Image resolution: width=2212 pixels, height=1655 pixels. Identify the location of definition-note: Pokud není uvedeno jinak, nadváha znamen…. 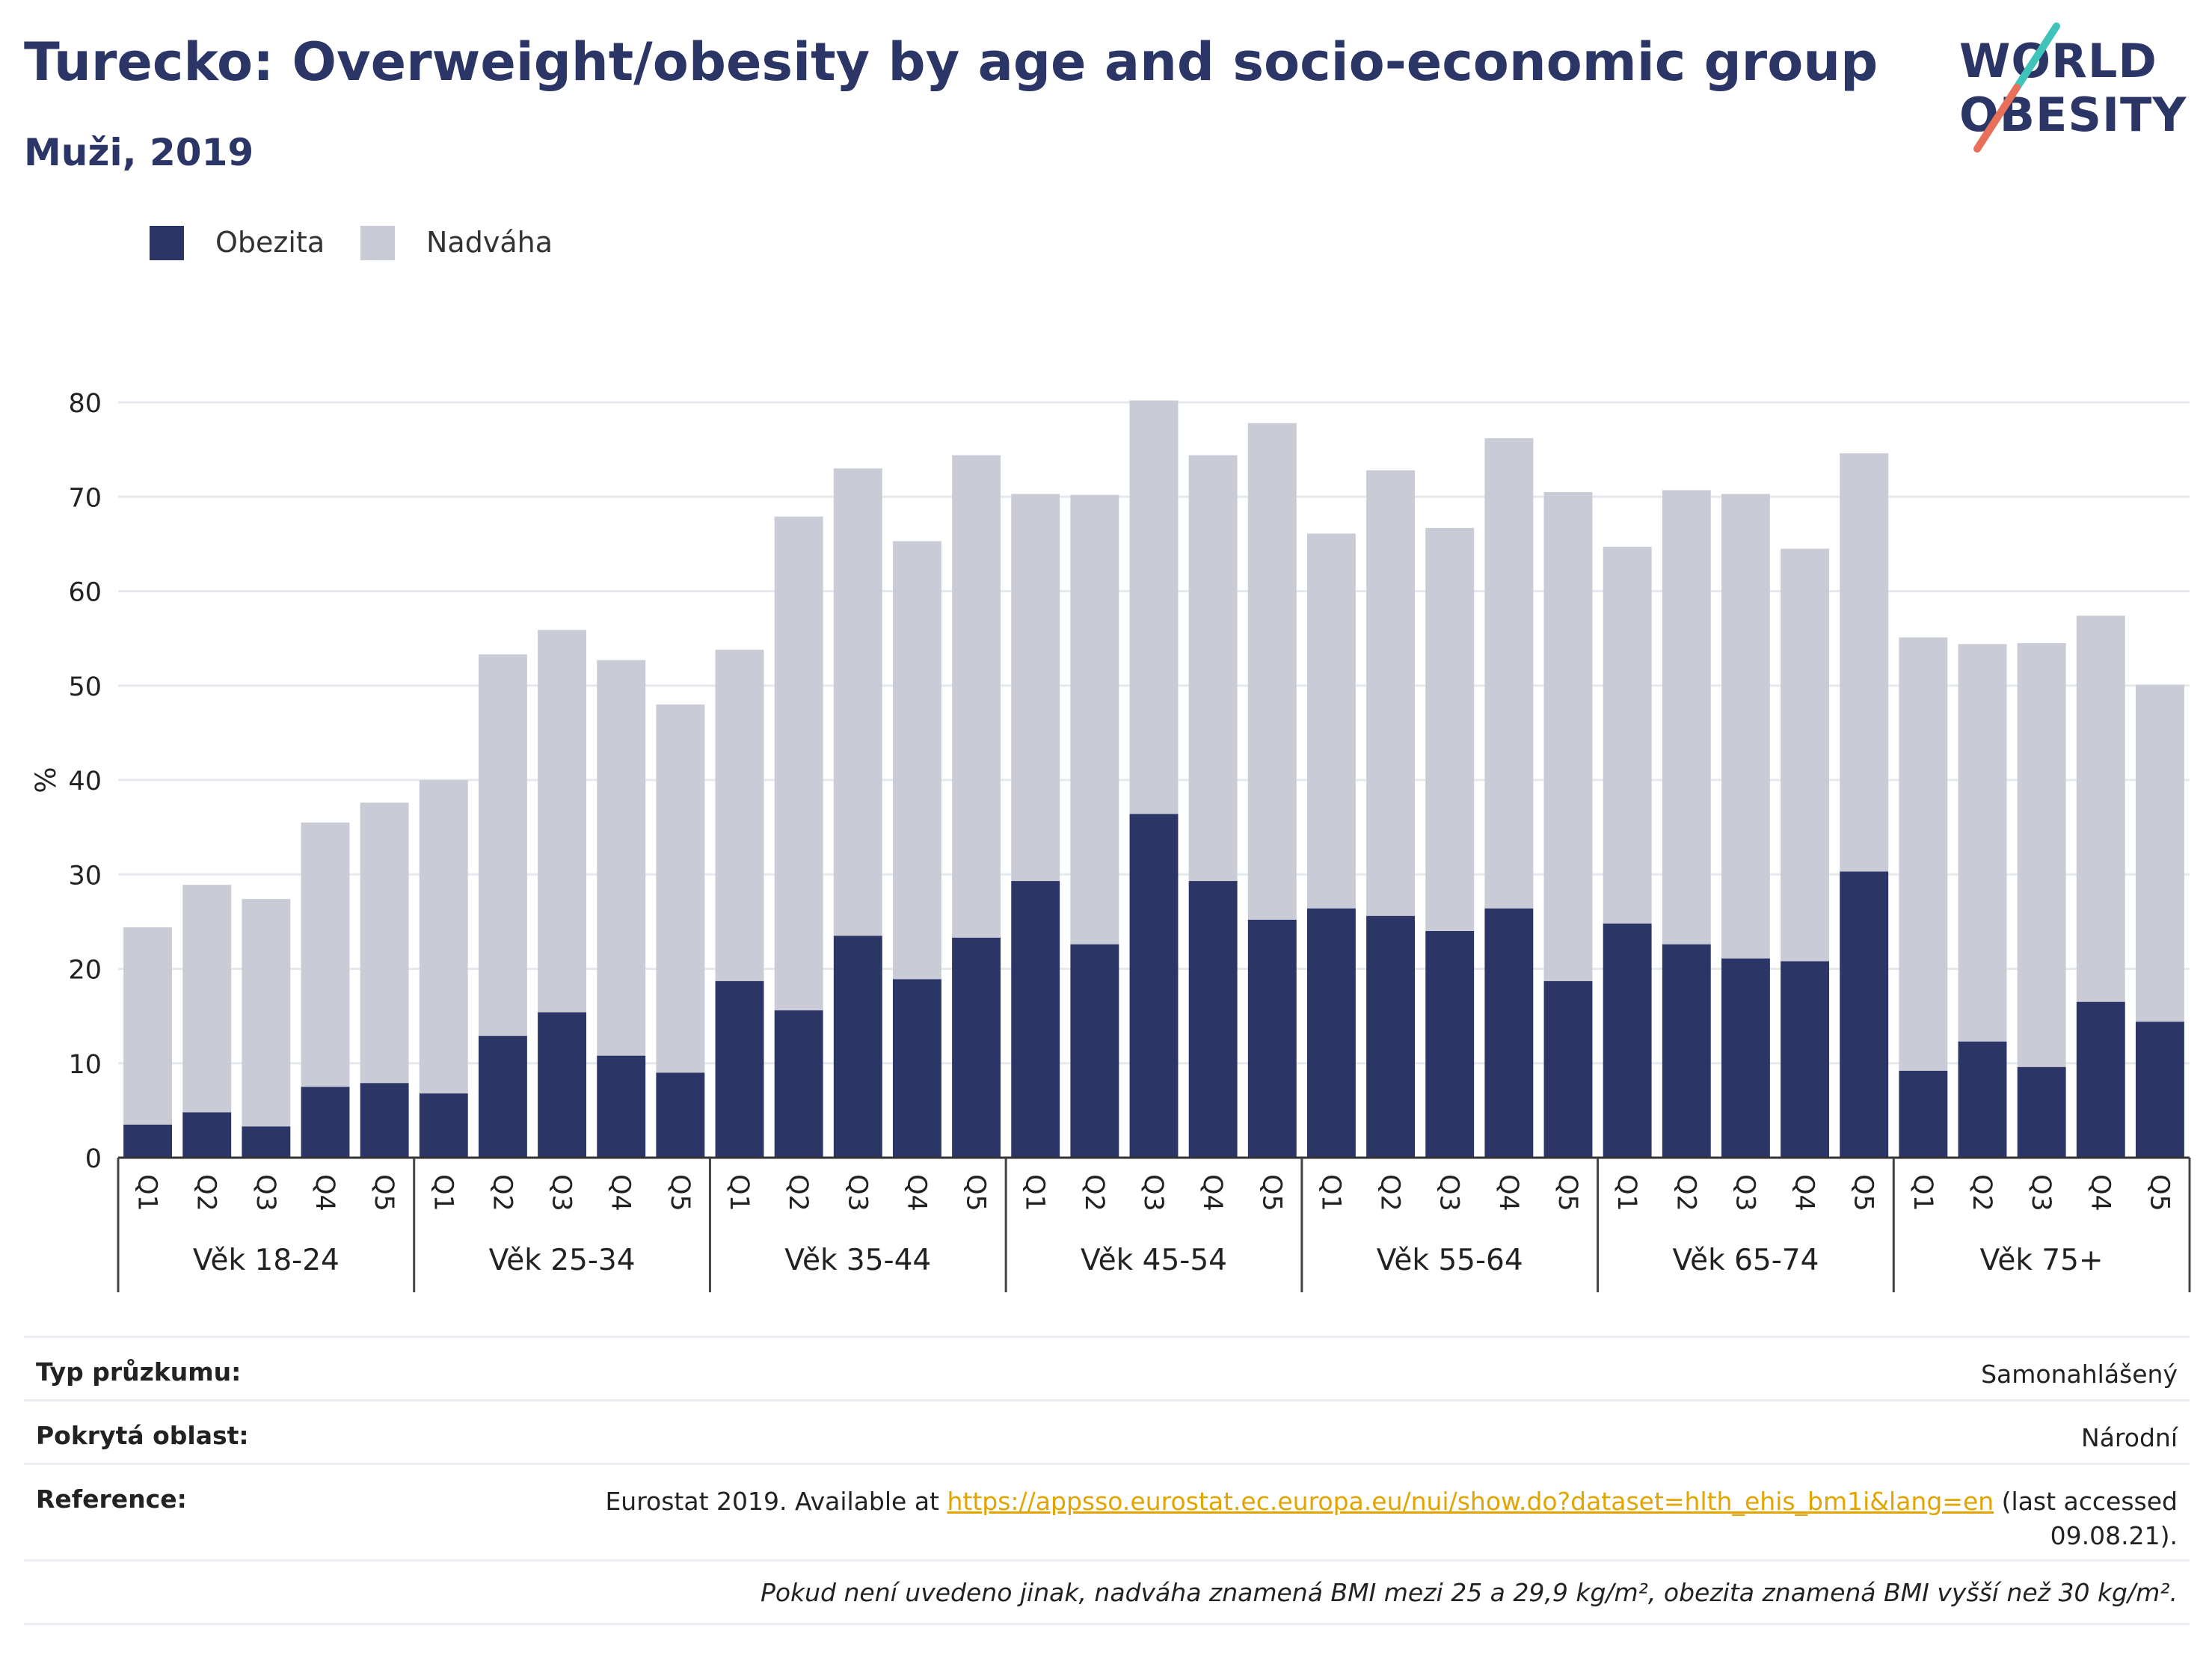
(1469, 1592).